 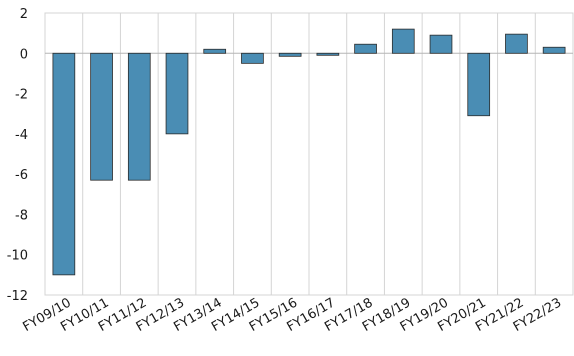 What do you see at coordinates (21, 95) in the screenshot?
I see `y-tick-label: -2` at bounding box center [21, 95].